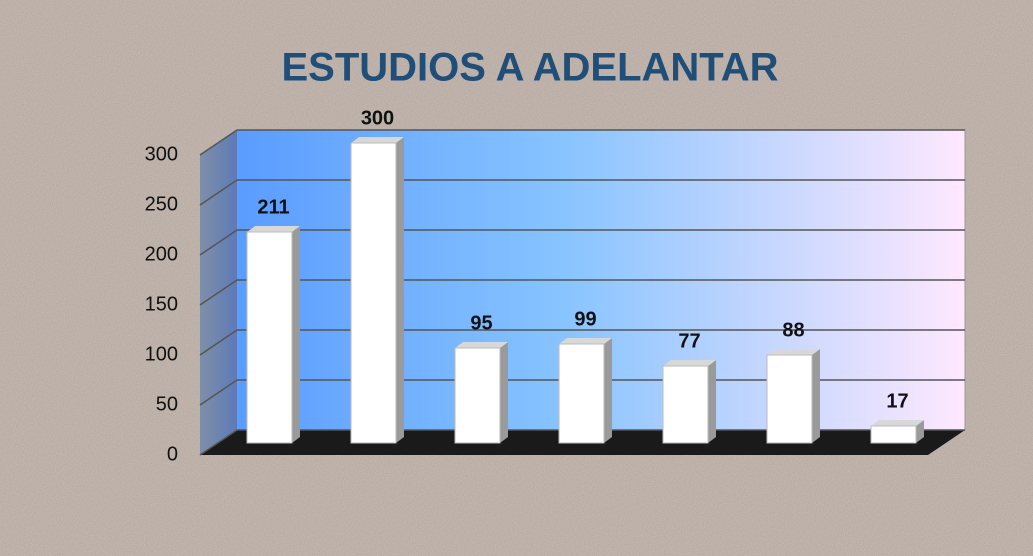 The image size is (1033, 556). I want to click on chart-title: ESTUDIOS A ADELANTAR, so click(529, 68).